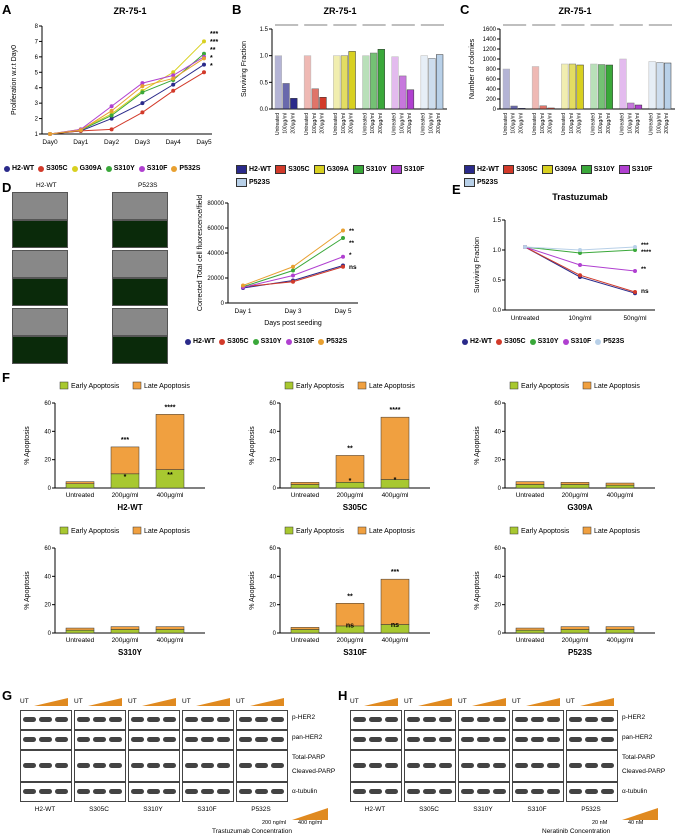 The width and height of the screenshot is (685, 835). I want to click on legend-item: S310F, so click(577, 341).